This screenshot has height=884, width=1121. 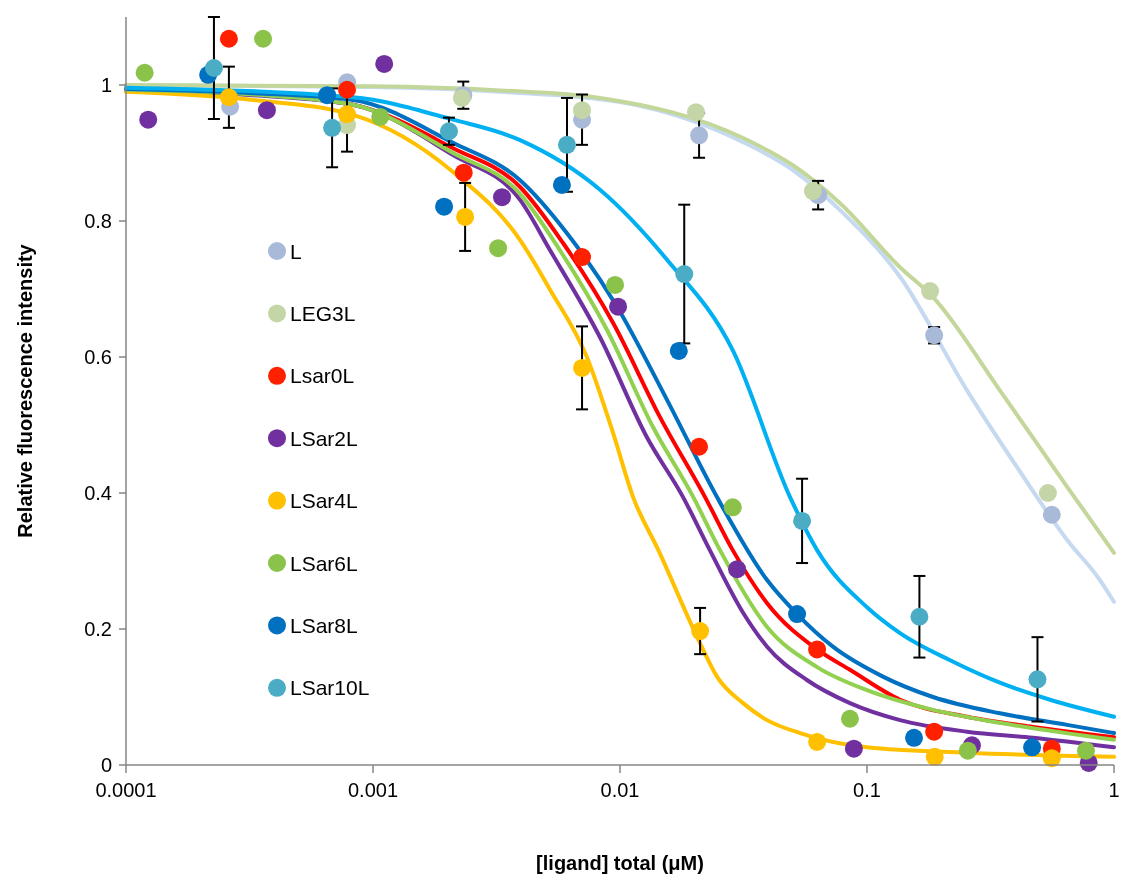 What do you see at coordinates (296, 251) in the screenshot?
I see `legend-label: L` at bounding box center [296, 251].